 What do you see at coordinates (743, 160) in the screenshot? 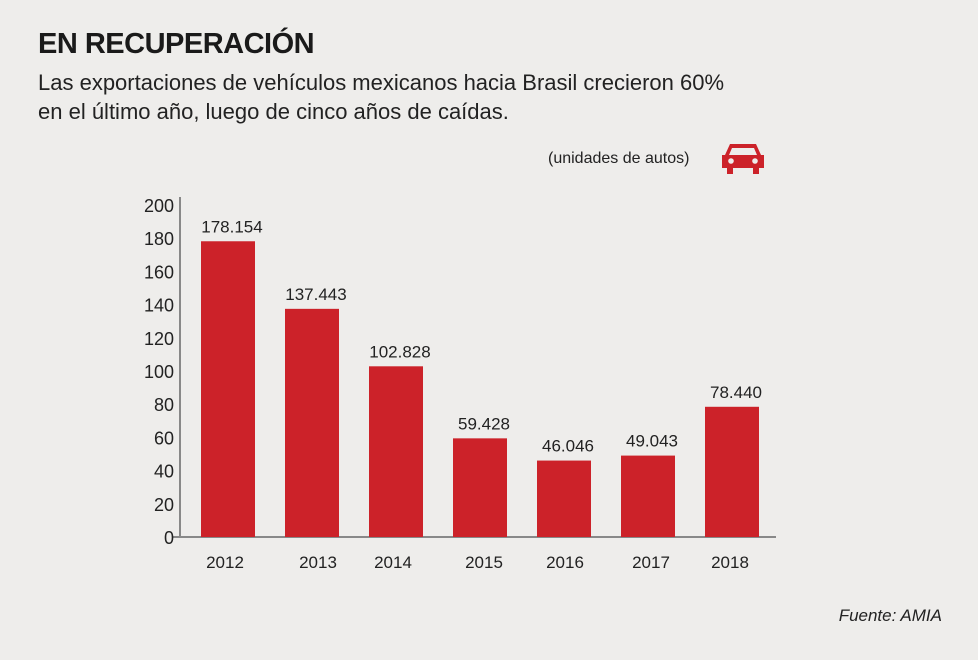
I see `car-icon` at bounding box center [743, 160].